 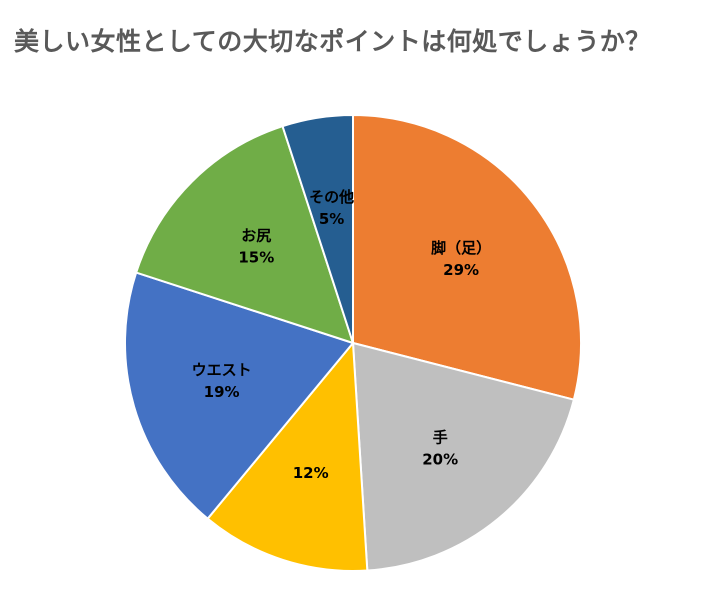 What do you see at coordinates (222, 370) in the screenshot?
I see `slice-category-label: ウエスト` at bounding box center [222, 370].